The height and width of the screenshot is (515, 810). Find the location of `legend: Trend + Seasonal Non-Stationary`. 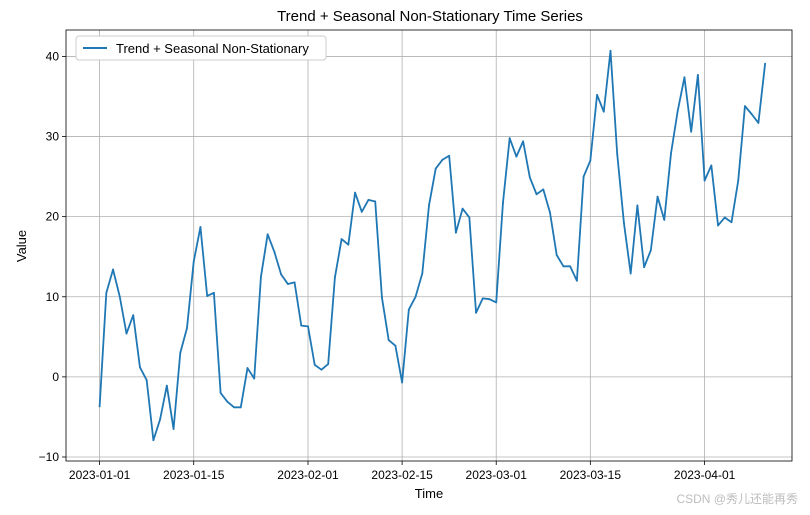

legend: Trend + Seasonal Non-Stationary is located at coordinates (201, 48).